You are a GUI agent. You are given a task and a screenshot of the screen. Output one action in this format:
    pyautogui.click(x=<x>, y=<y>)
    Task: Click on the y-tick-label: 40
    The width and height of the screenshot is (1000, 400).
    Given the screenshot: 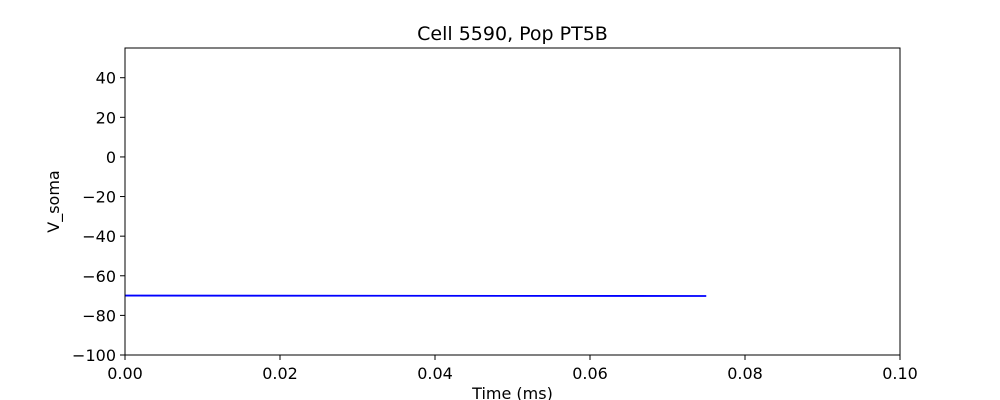 What is the action you would take?
    pyautogui.click(x=106, y=78)
    